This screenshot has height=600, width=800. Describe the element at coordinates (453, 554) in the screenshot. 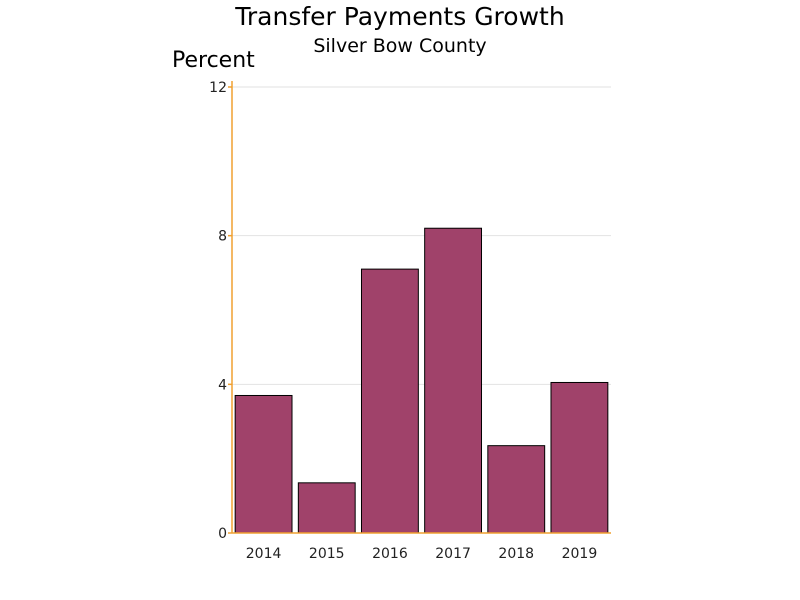

I see `x-tick-label: 2017` at that location.